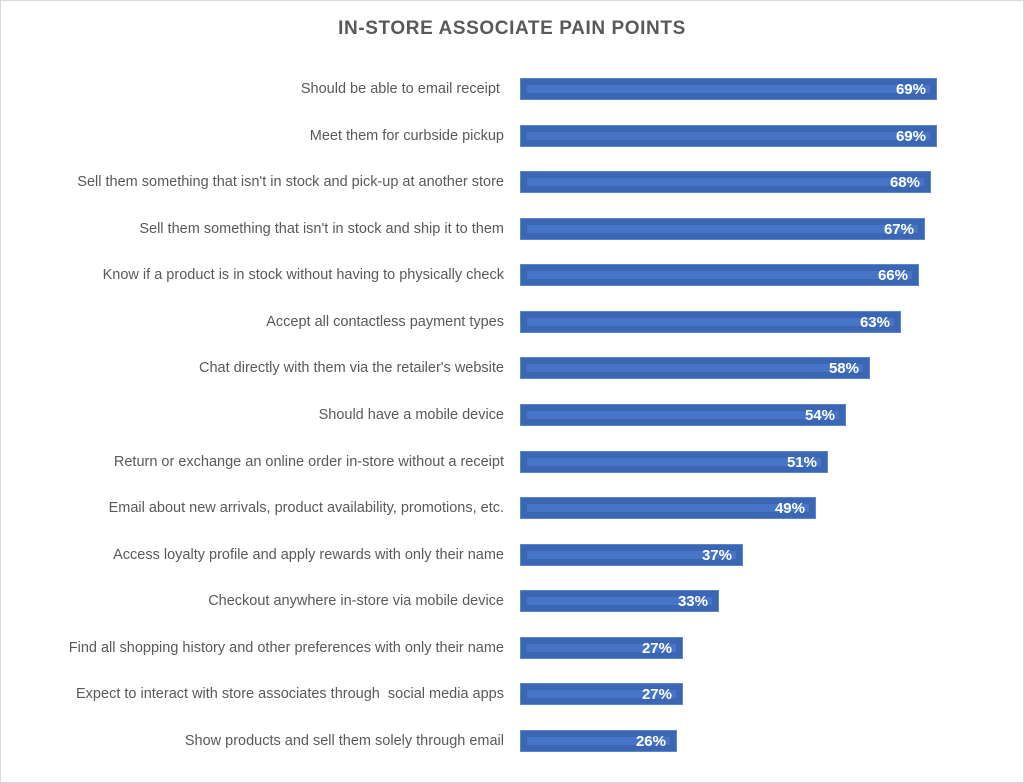  I want to click on data-label: 51%, so click(801, 462).